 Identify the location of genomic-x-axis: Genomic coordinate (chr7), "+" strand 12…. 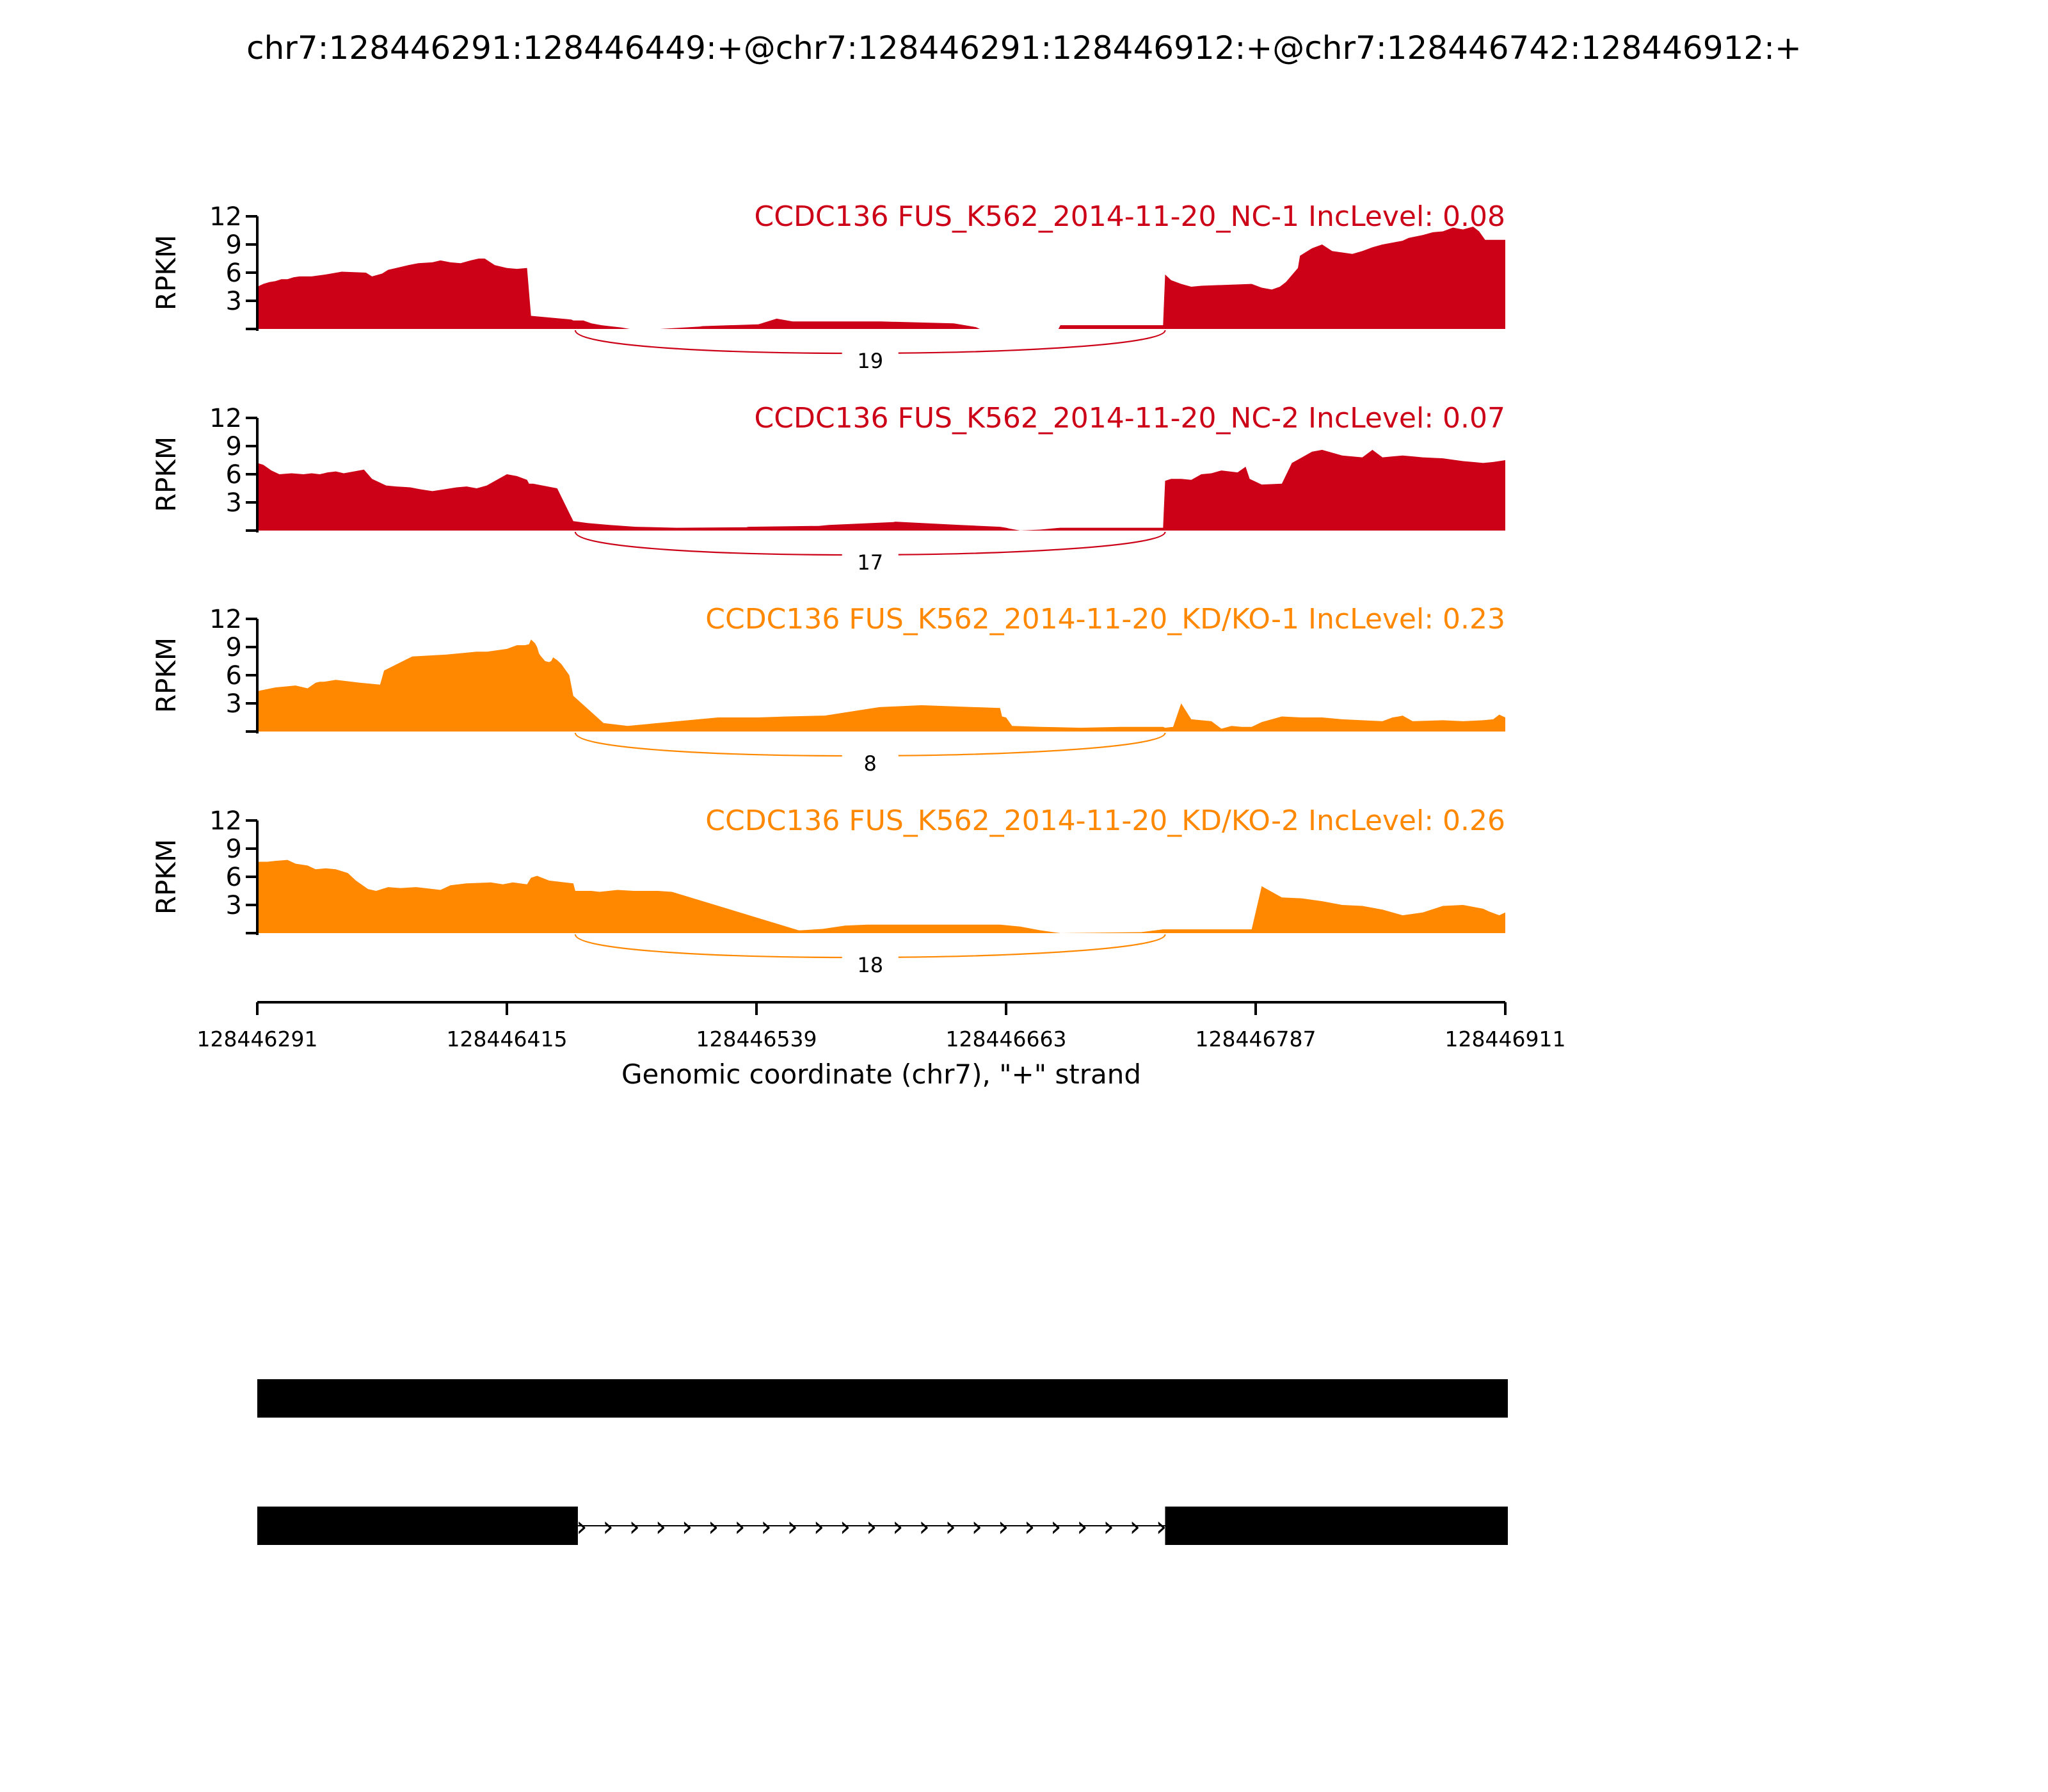
(881, 1045).